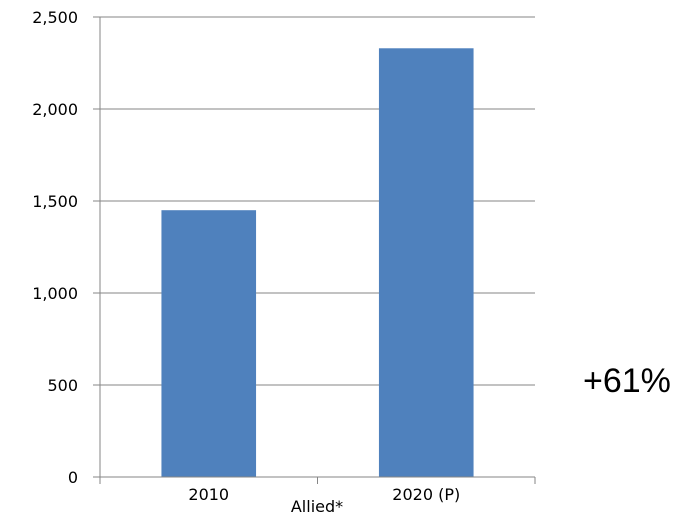 The height and width of the screenshot is (520, 695). I want to click on x-axis-title: Allied*, so click(317, 506).